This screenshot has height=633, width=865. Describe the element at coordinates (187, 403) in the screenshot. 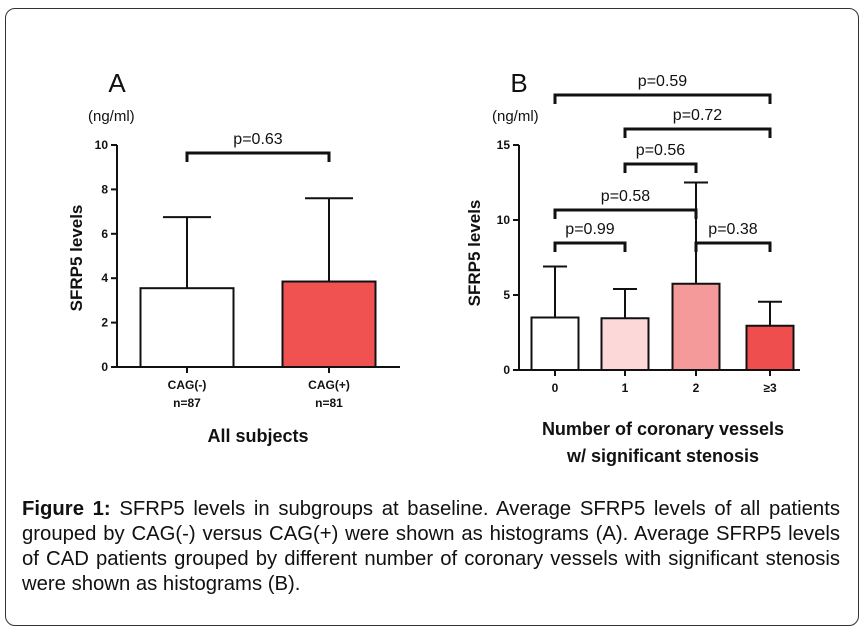

I see `x-tick-note: n=87` at that location.